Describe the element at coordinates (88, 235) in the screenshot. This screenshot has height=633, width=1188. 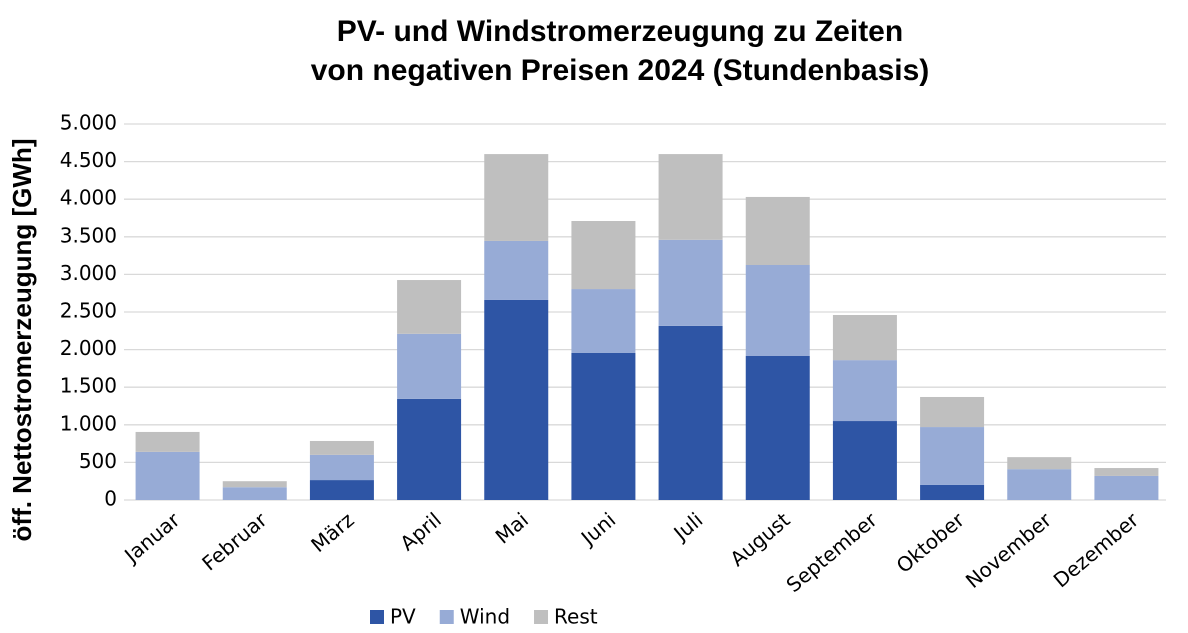
I see `y-tick-label: 3.500` at that location.